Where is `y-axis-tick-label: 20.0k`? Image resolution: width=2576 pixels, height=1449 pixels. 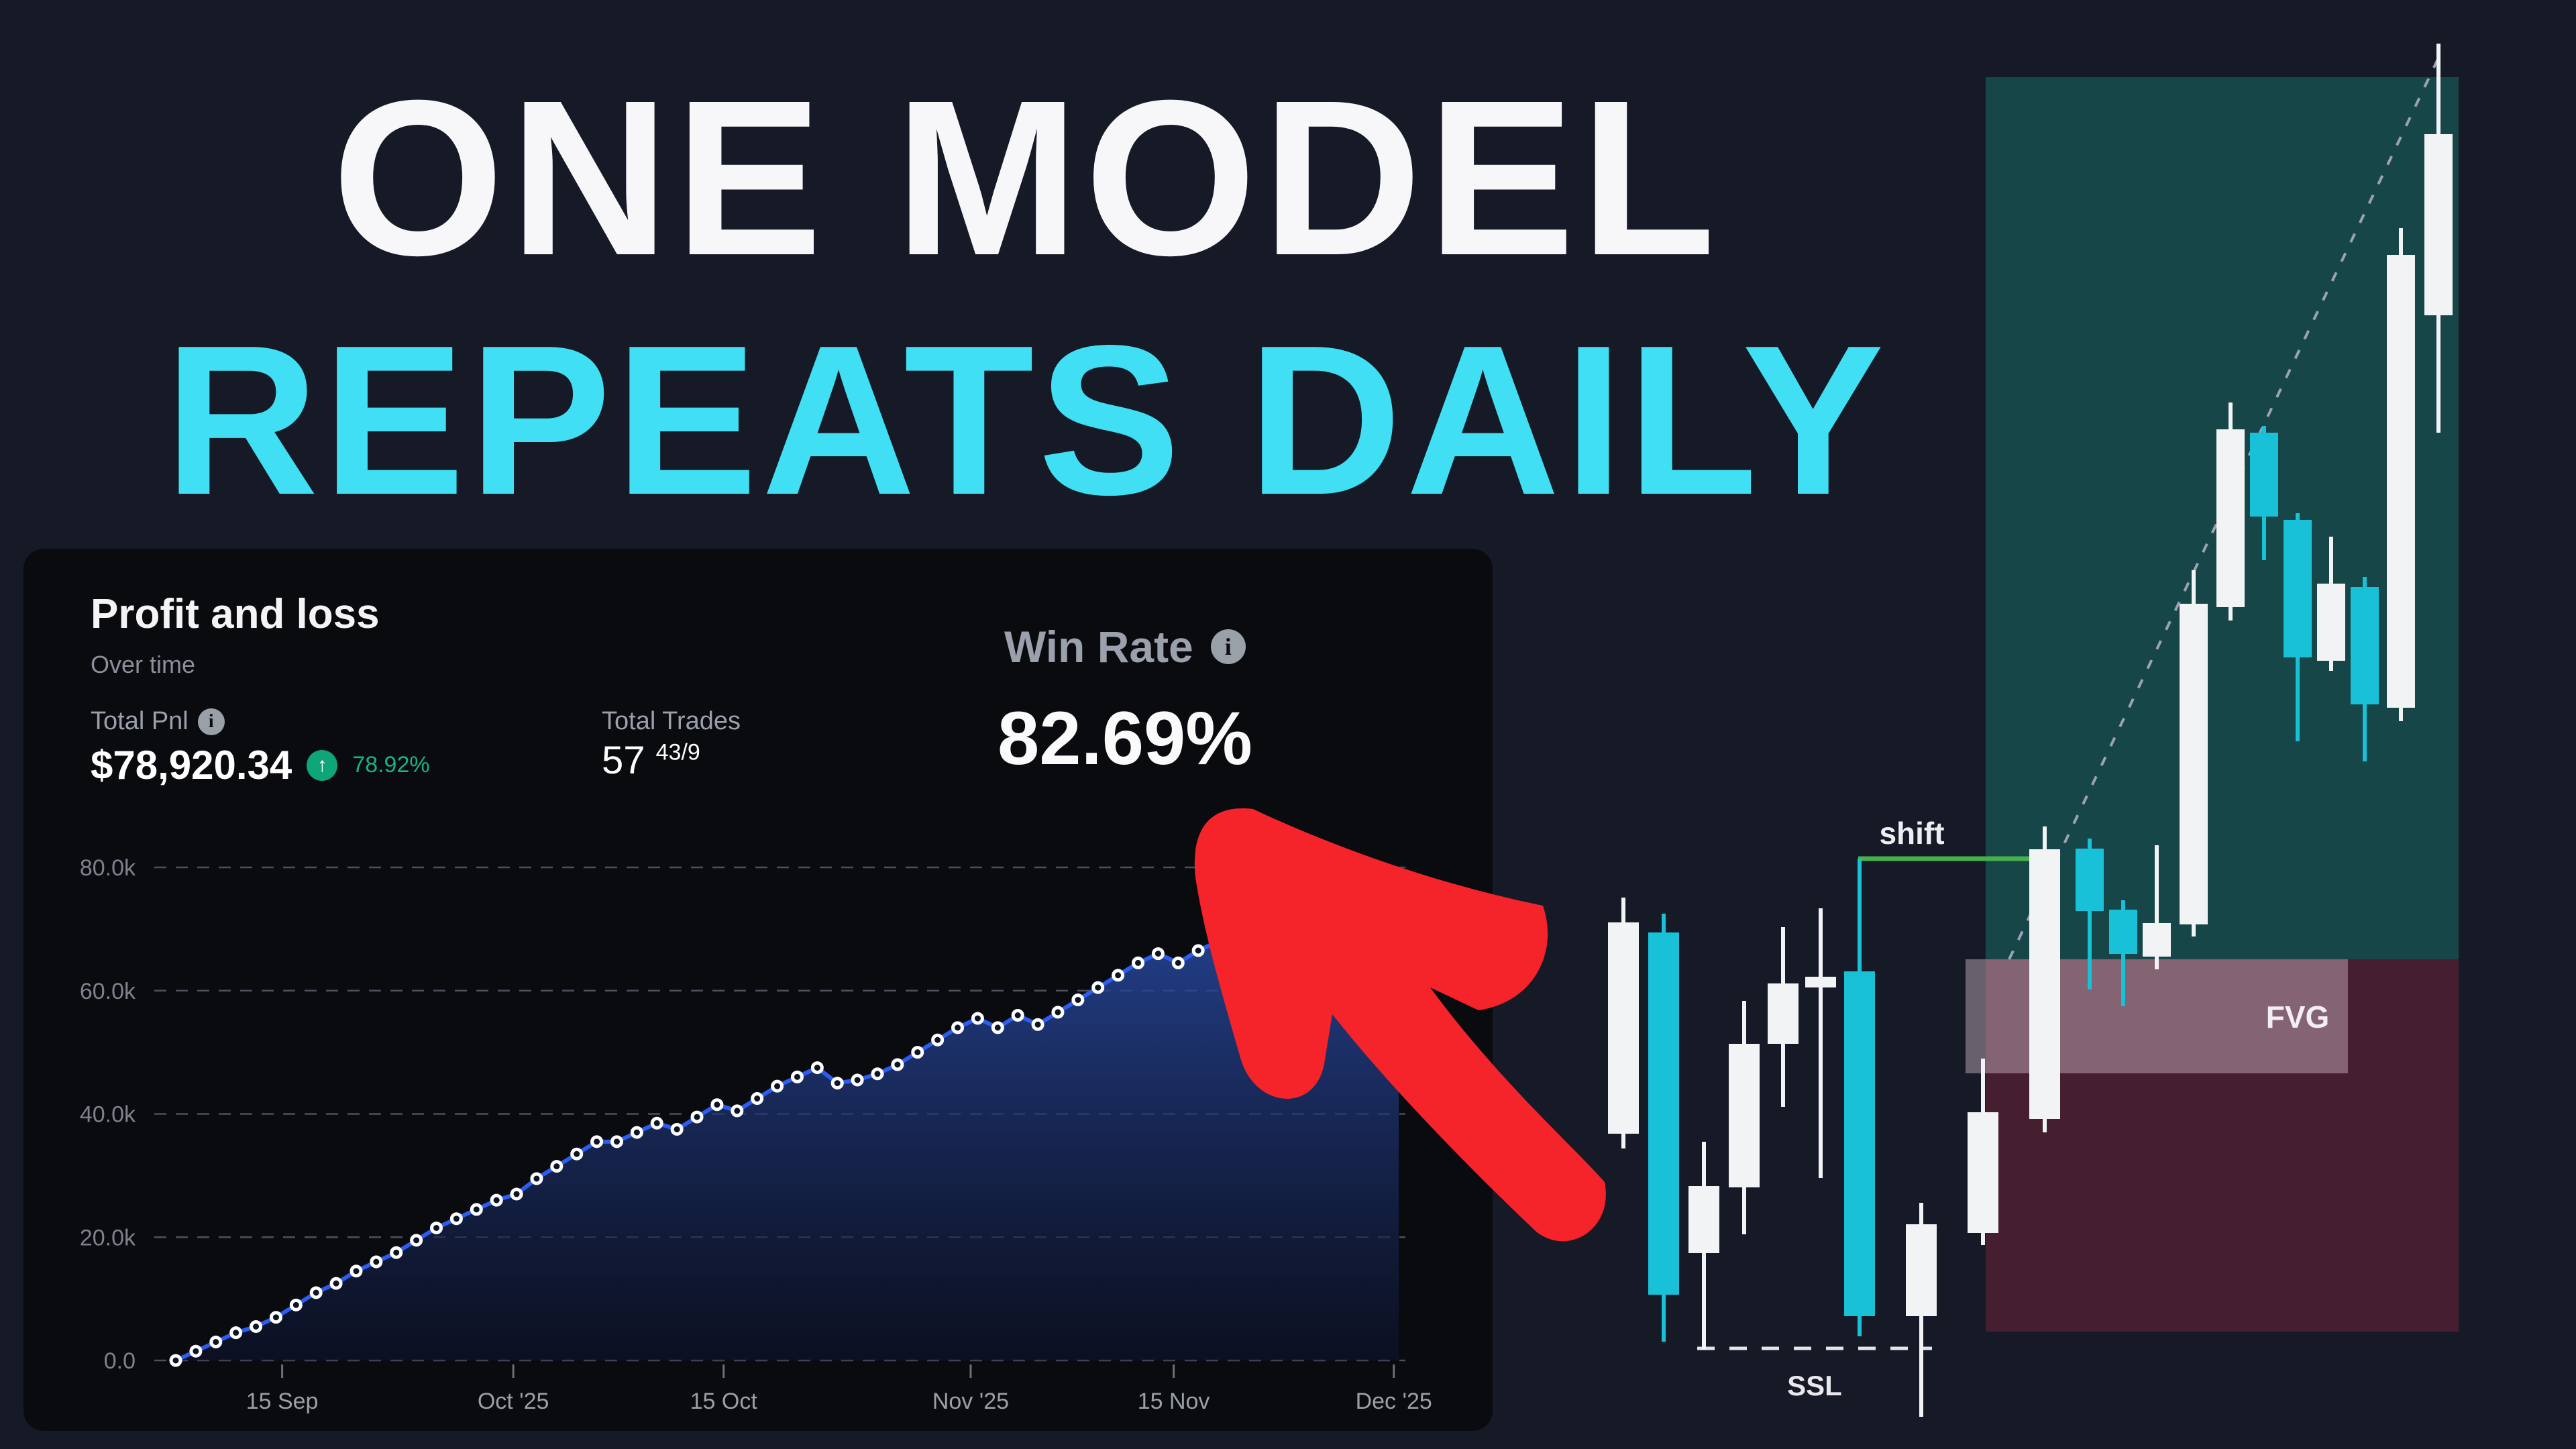 y-axis-tick-label: 20.0k is located at coordinates (108, 1237).